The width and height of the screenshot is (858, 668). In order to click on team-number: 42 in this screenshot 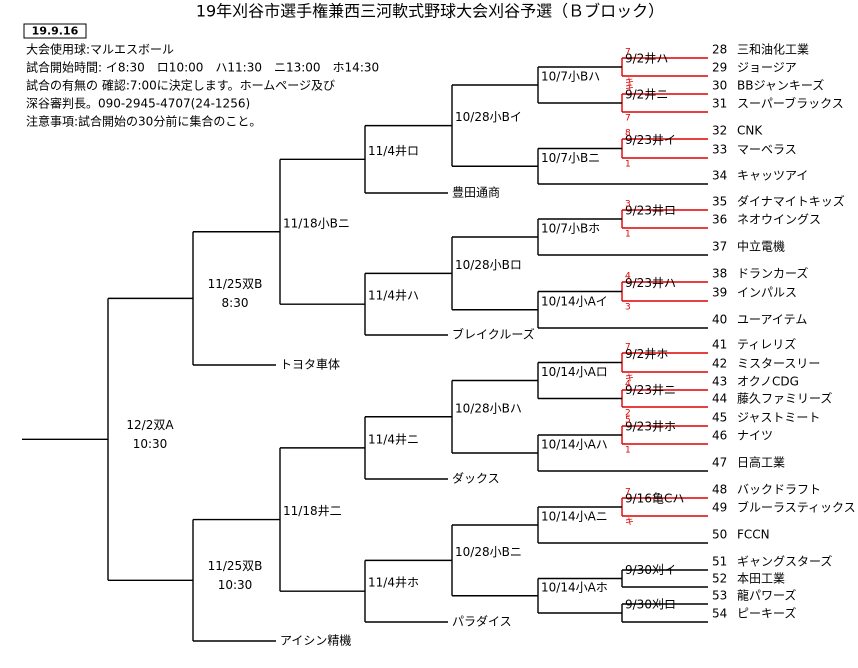, I will do `click(719, 364)`.